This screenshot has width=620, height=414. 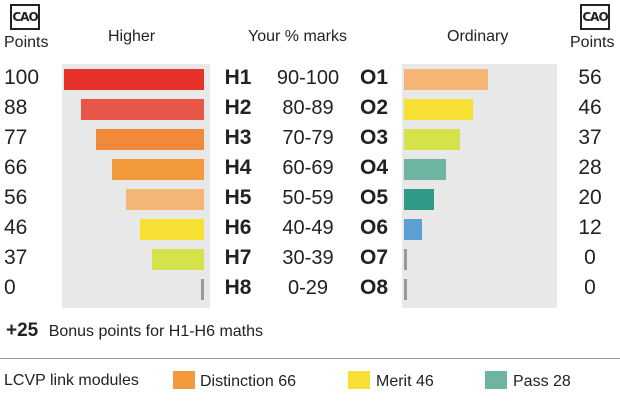 I want to click on ordinary-grade-code: O1, so click(x=373, y=77).